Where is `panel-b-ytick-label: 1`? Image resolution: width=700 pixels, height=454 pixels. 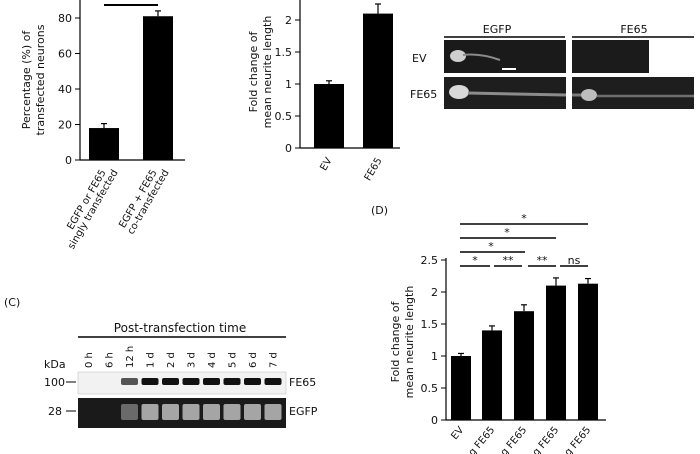
panel-b-ytick-label: 1 is located at coordinates (288, 84).